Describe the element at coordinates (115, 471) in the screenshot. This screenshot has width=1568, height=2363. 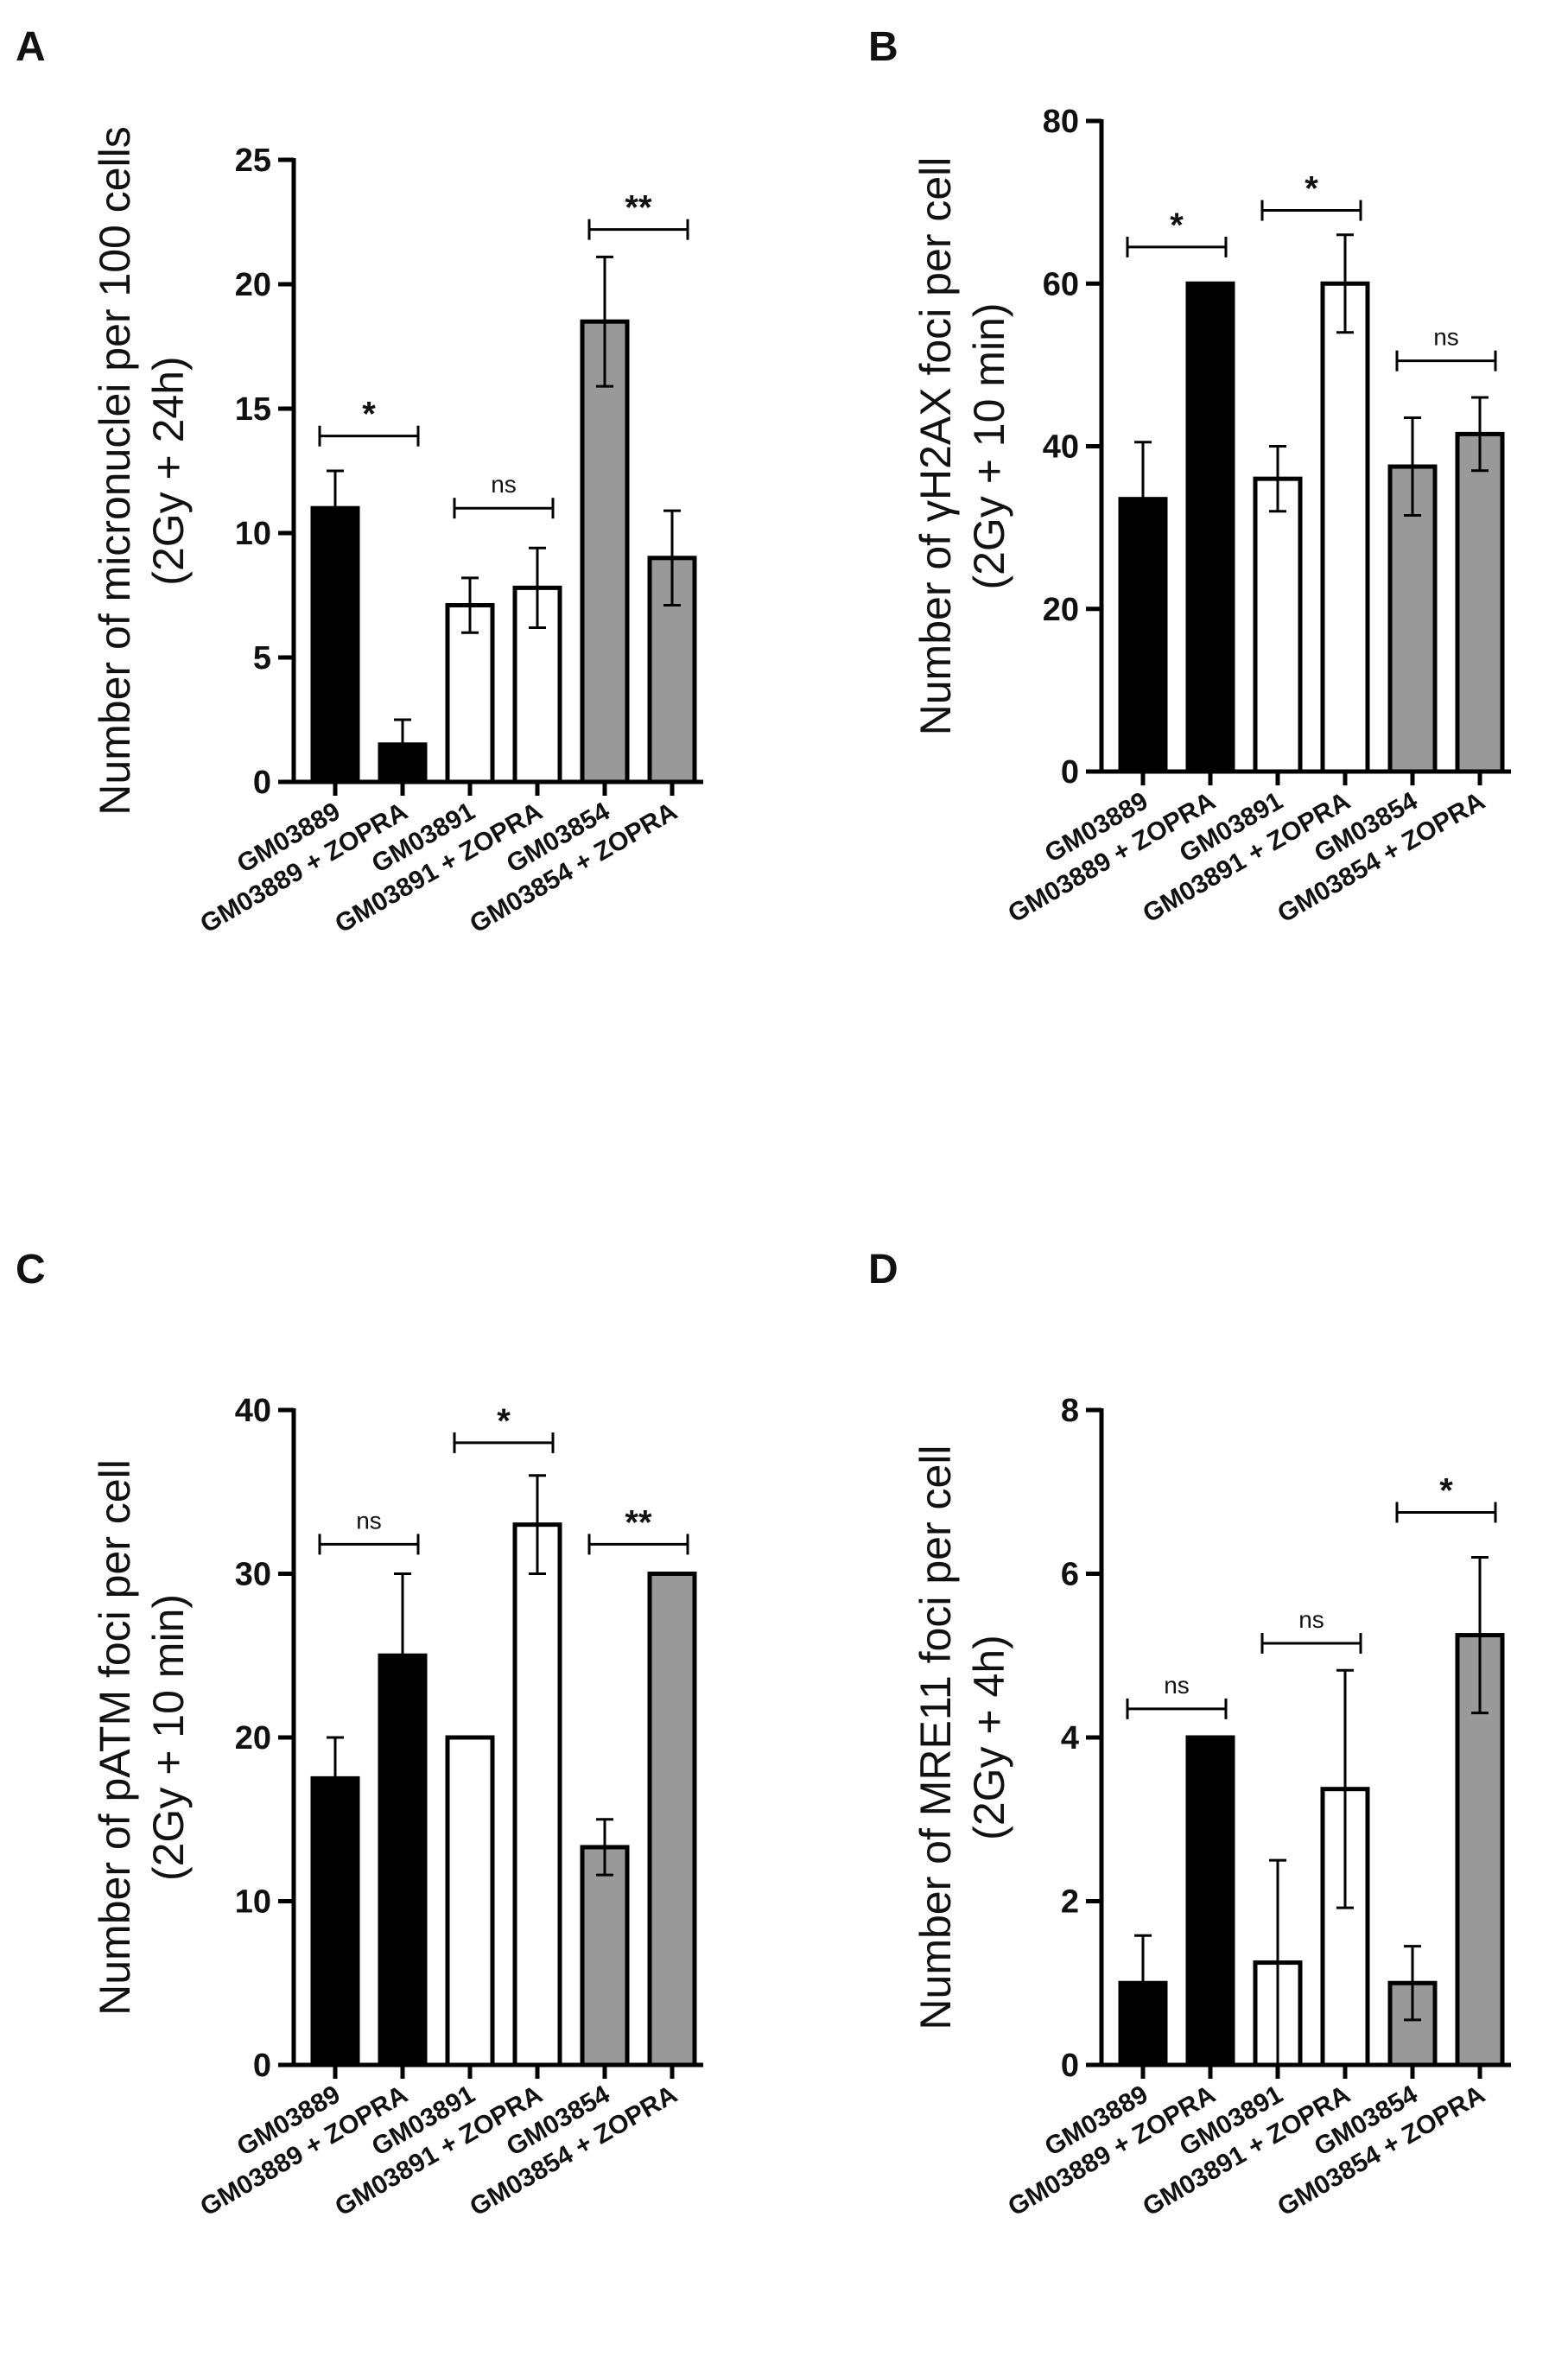
I see `panel-a-y-axis-label: Number of micronuclei per 100 cells` at that location.